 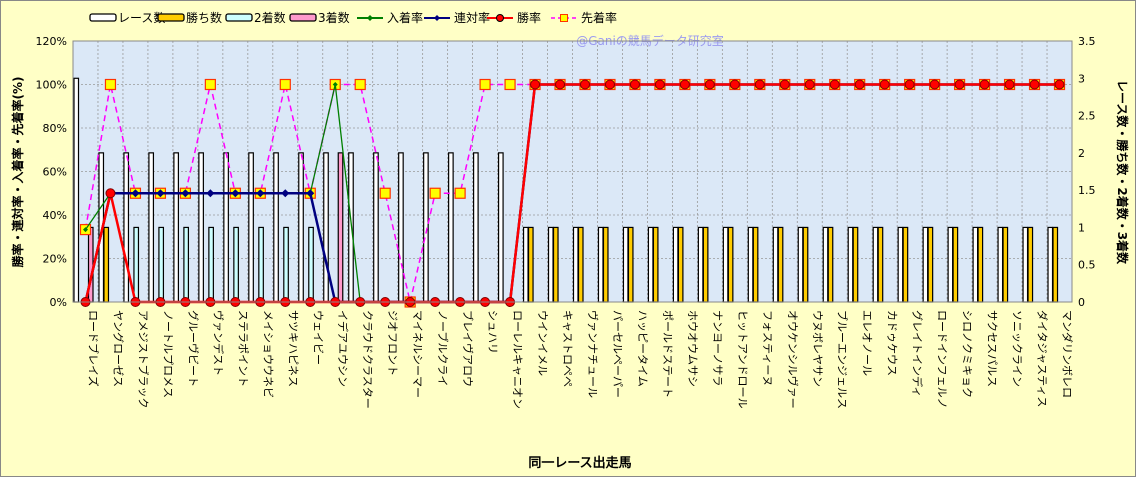 What do you see at coordinates (492, 332) in the screenshot?
I see `x-tick-label: シュハリ` at bounding box center [492, 332].